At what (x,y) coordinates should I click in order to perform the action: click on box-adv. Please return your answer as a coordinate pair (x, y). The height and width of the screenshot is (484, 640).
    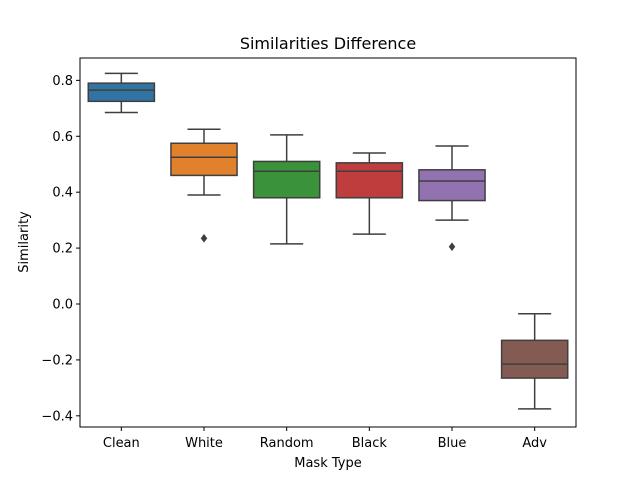
    Looking at the image, I should click on (534, 359).